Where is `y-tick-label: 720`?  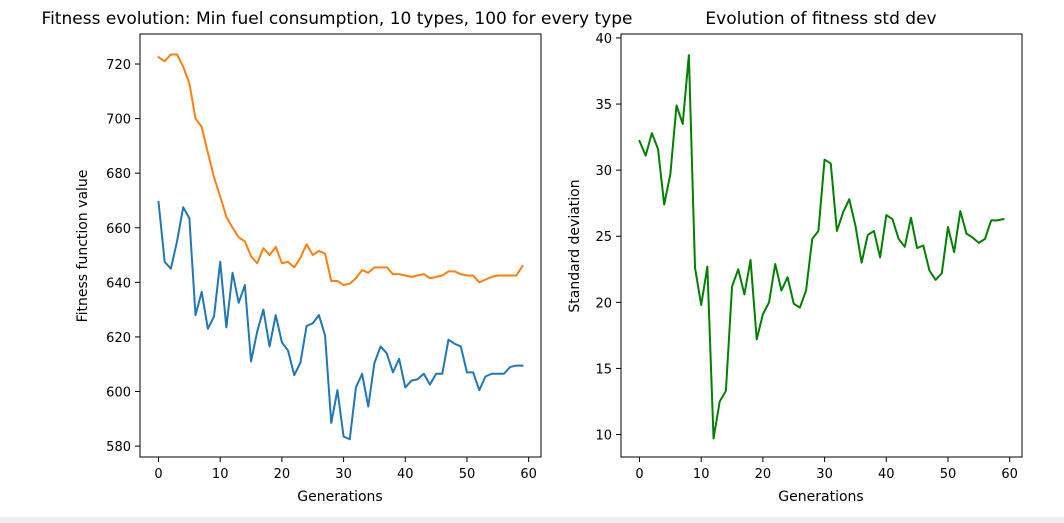 y-tick-label: 720 is located at coordinates (118, 65).